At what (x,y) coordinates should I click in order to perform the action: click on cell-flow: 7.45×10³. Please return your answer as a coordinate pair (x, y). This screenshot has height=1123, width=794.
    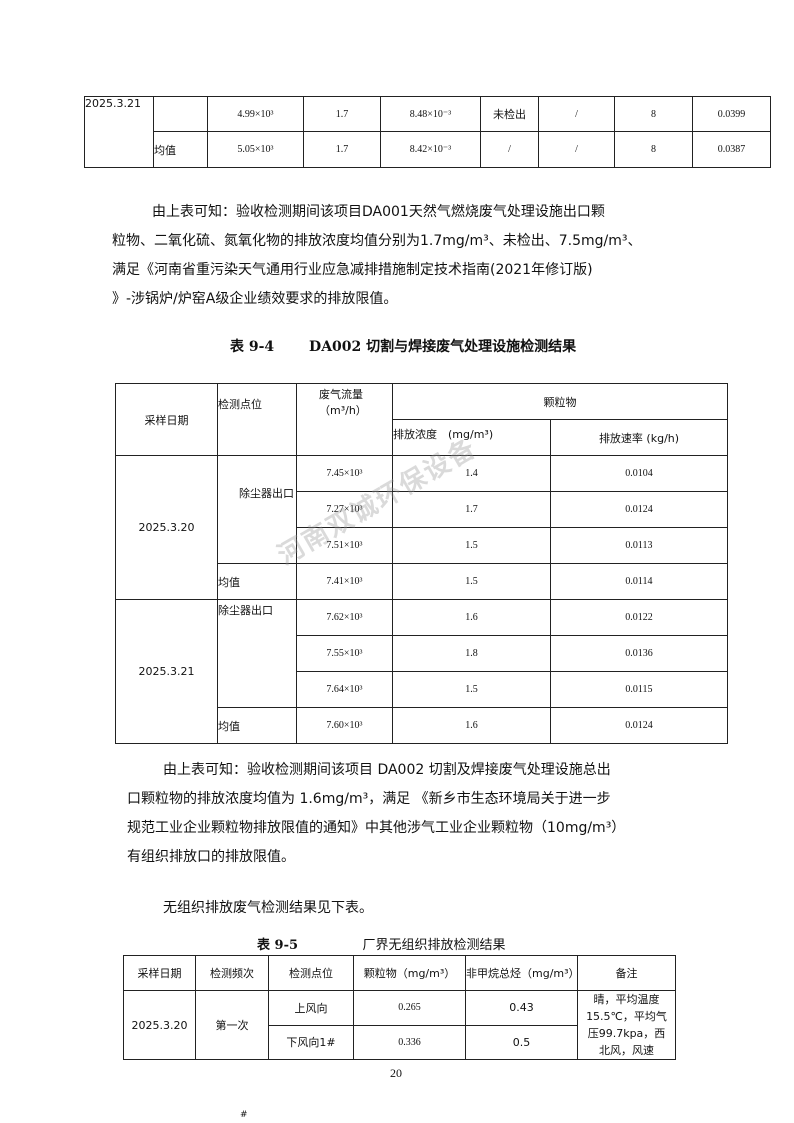
    Looking at the image, I should click on (344, 473).